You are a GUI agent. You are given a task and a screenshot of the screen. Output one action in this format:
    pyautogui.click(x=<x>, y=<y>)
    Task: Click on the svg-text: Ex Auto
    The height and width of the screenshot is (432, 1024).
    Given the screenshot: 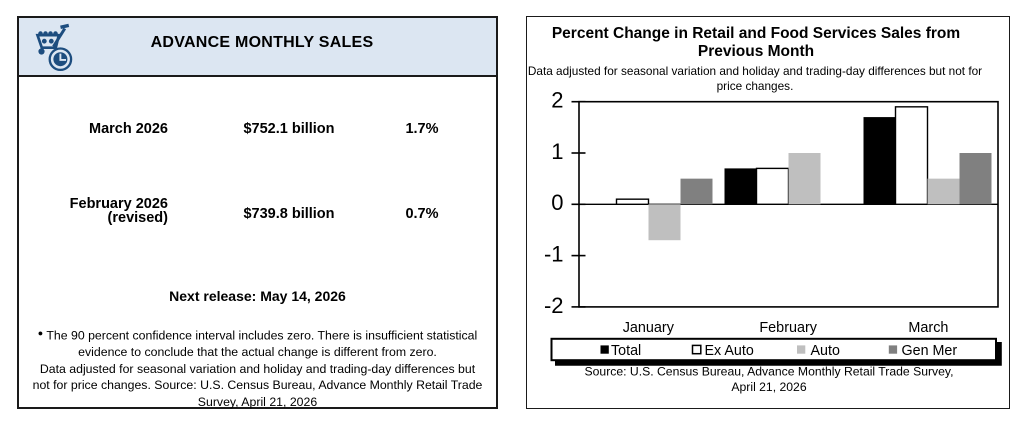 What is the action you would take?
    pyautogui.click(x=729, y=351)
    